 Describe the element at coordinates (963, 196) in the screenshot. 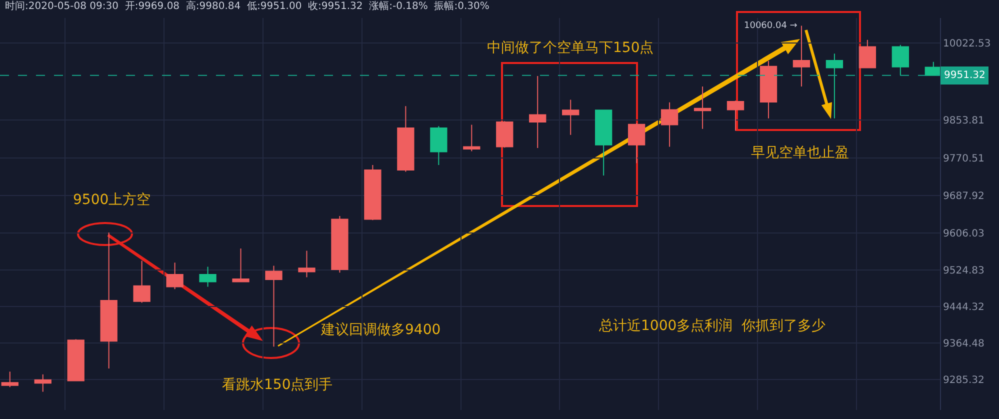

I see `y-tick-label: 9687.92` at that location.